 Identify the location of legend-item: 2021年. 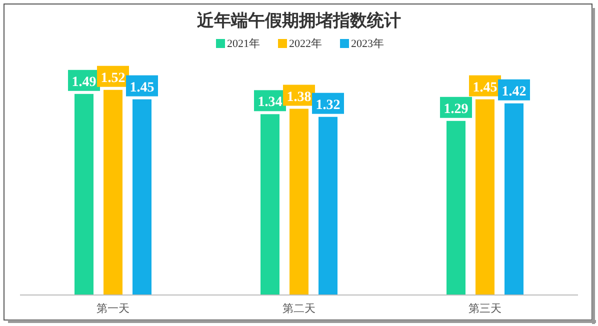
(238, 44).